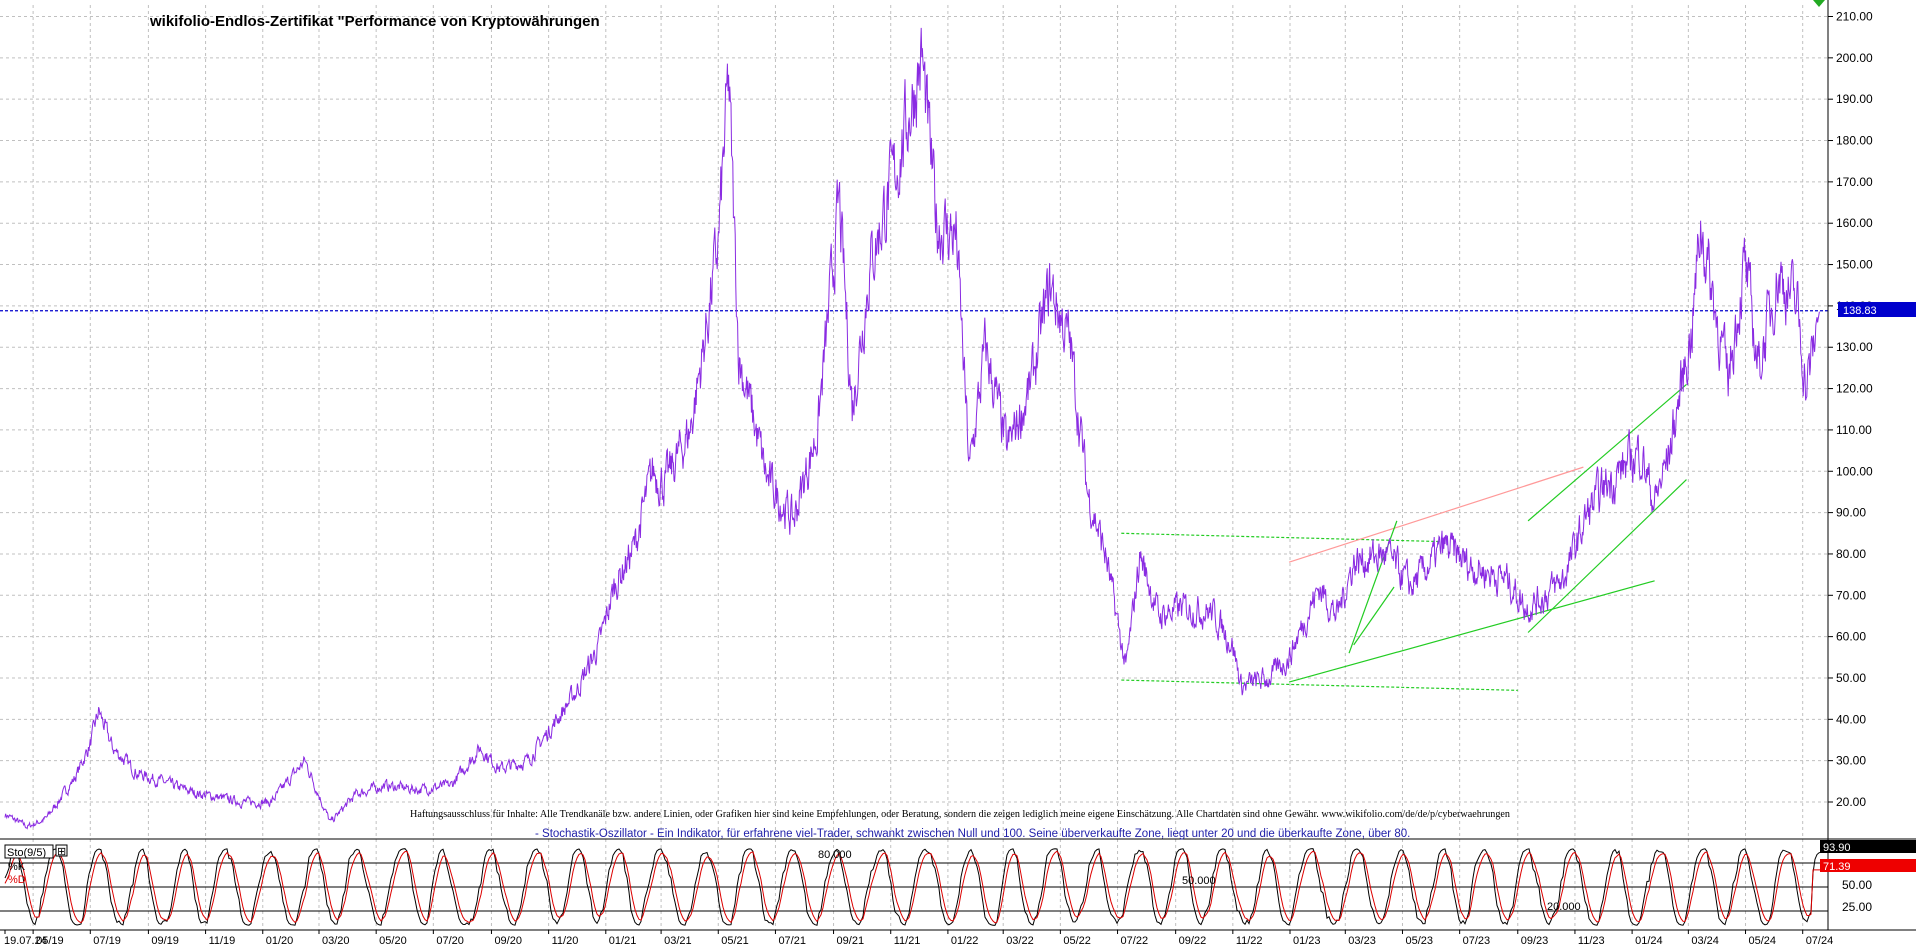 The image size is (1916, 948). Describe the element at coordinates (1854, 430) in the screenshot. I see `y-tick-label: 110.00` at that location.